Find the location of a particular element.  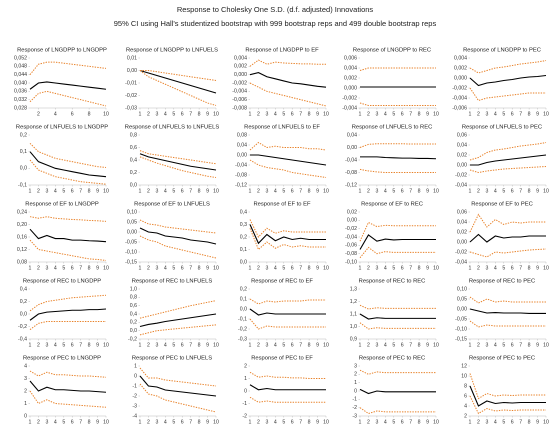

y-tick-label: 2 is located at coordinates (25, 391).